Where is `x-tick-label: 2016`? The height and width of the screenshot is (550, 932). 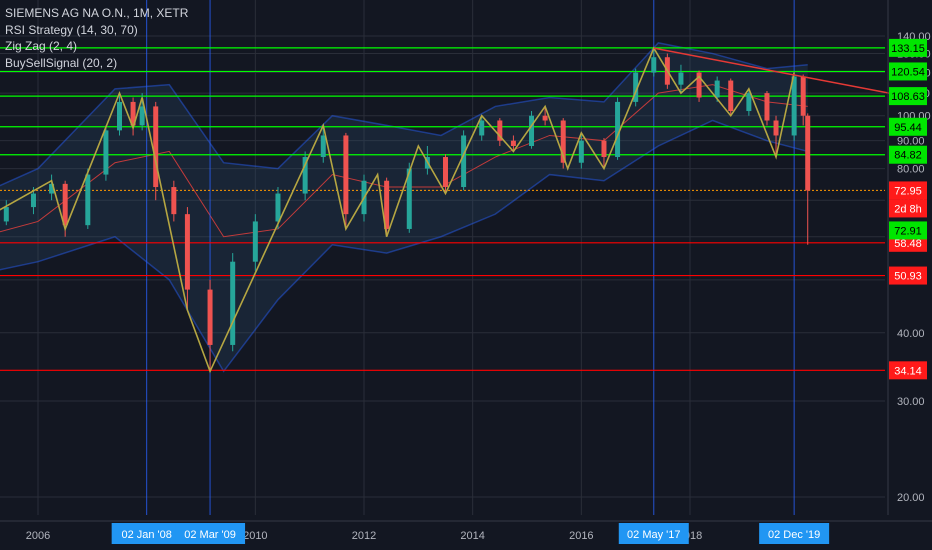
x-tick-label: 2016 is located at coordinates (581, 536).